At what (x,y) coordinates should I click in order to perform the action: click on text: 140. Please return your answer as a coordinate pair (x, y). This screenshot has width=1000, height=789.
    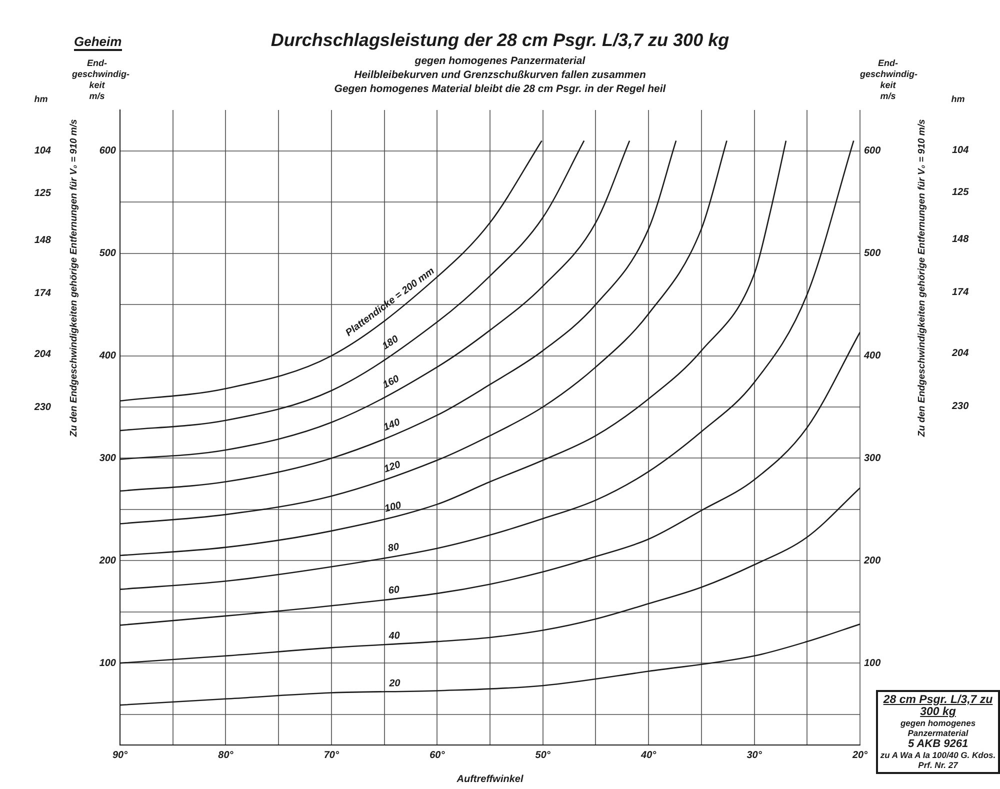
    Looking at the image, I should click on (392, 425).